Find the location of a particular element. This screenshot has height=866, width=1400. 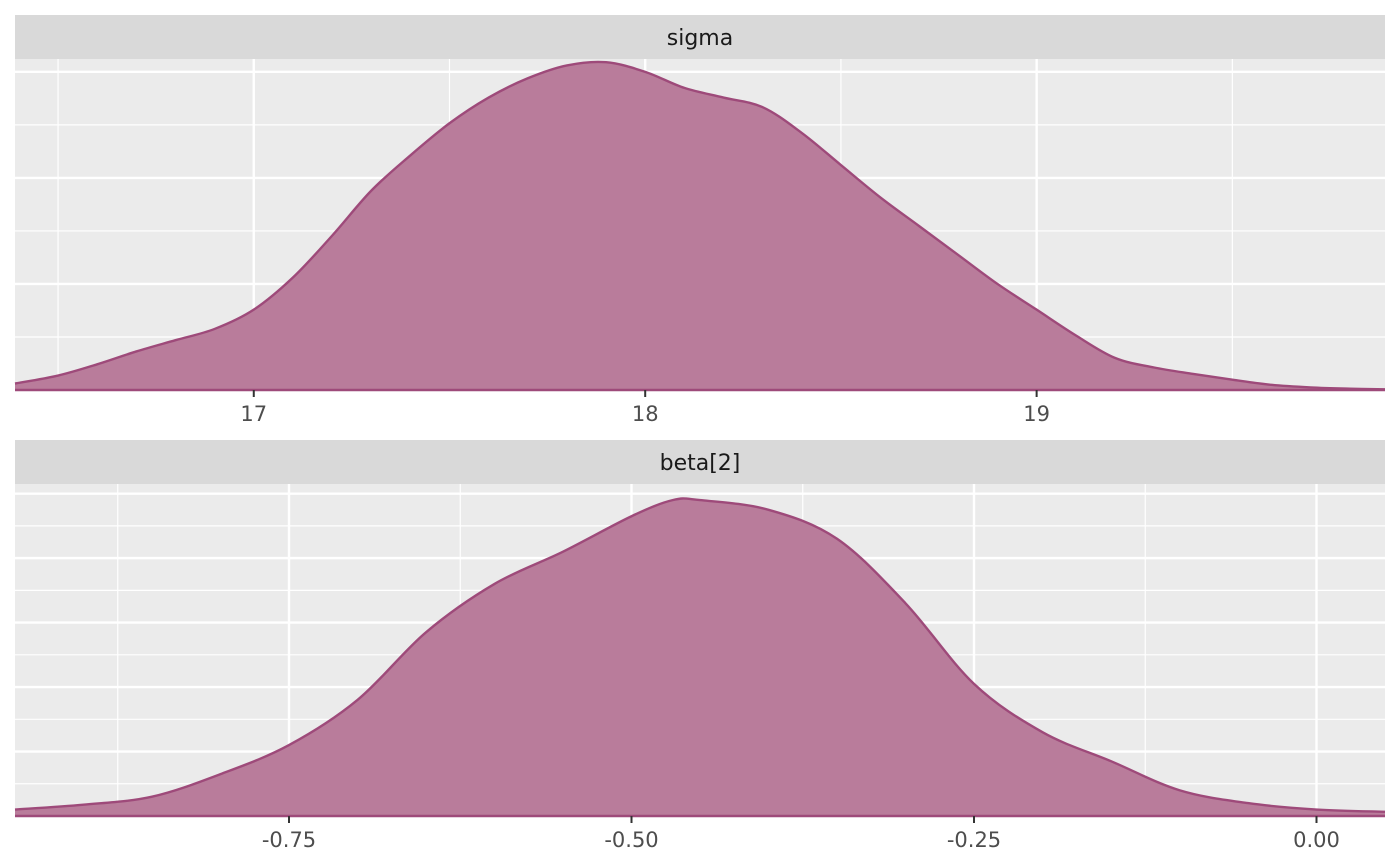

x-tick-label: 17 is located at coordinates (253, 414).